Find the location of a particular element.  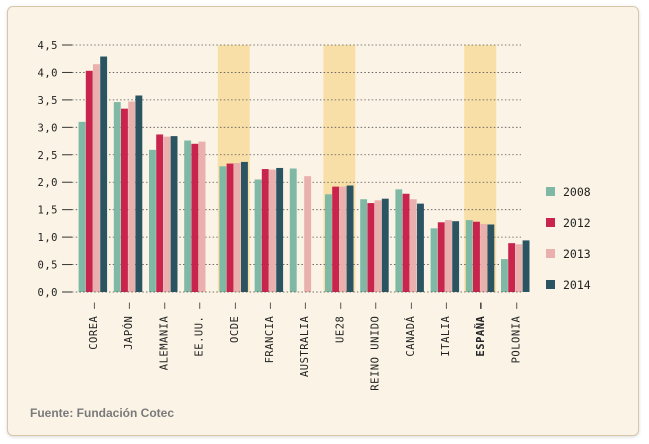

bar-italia-2008 is located at coordinates (434, 260).